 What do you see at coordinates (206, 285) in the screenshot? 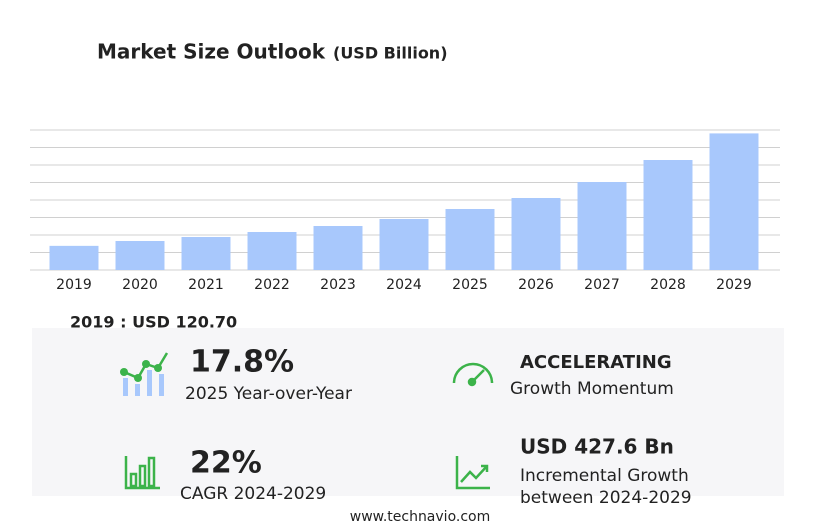
I see `x-tick-label: 2021` at bounding box center [206, 285].